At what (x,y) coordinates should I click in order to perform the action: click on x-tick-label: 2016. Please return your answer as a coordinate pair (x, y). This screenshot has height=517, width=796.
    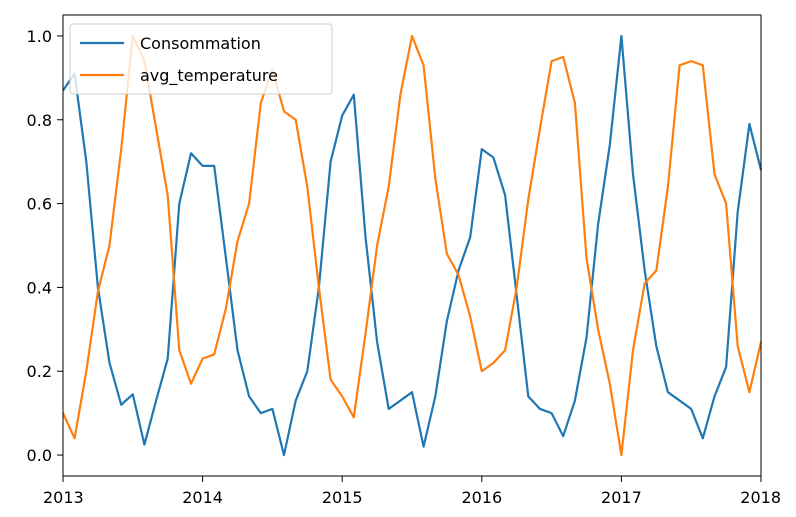
    Looking at the image, I should click on (481, 497).